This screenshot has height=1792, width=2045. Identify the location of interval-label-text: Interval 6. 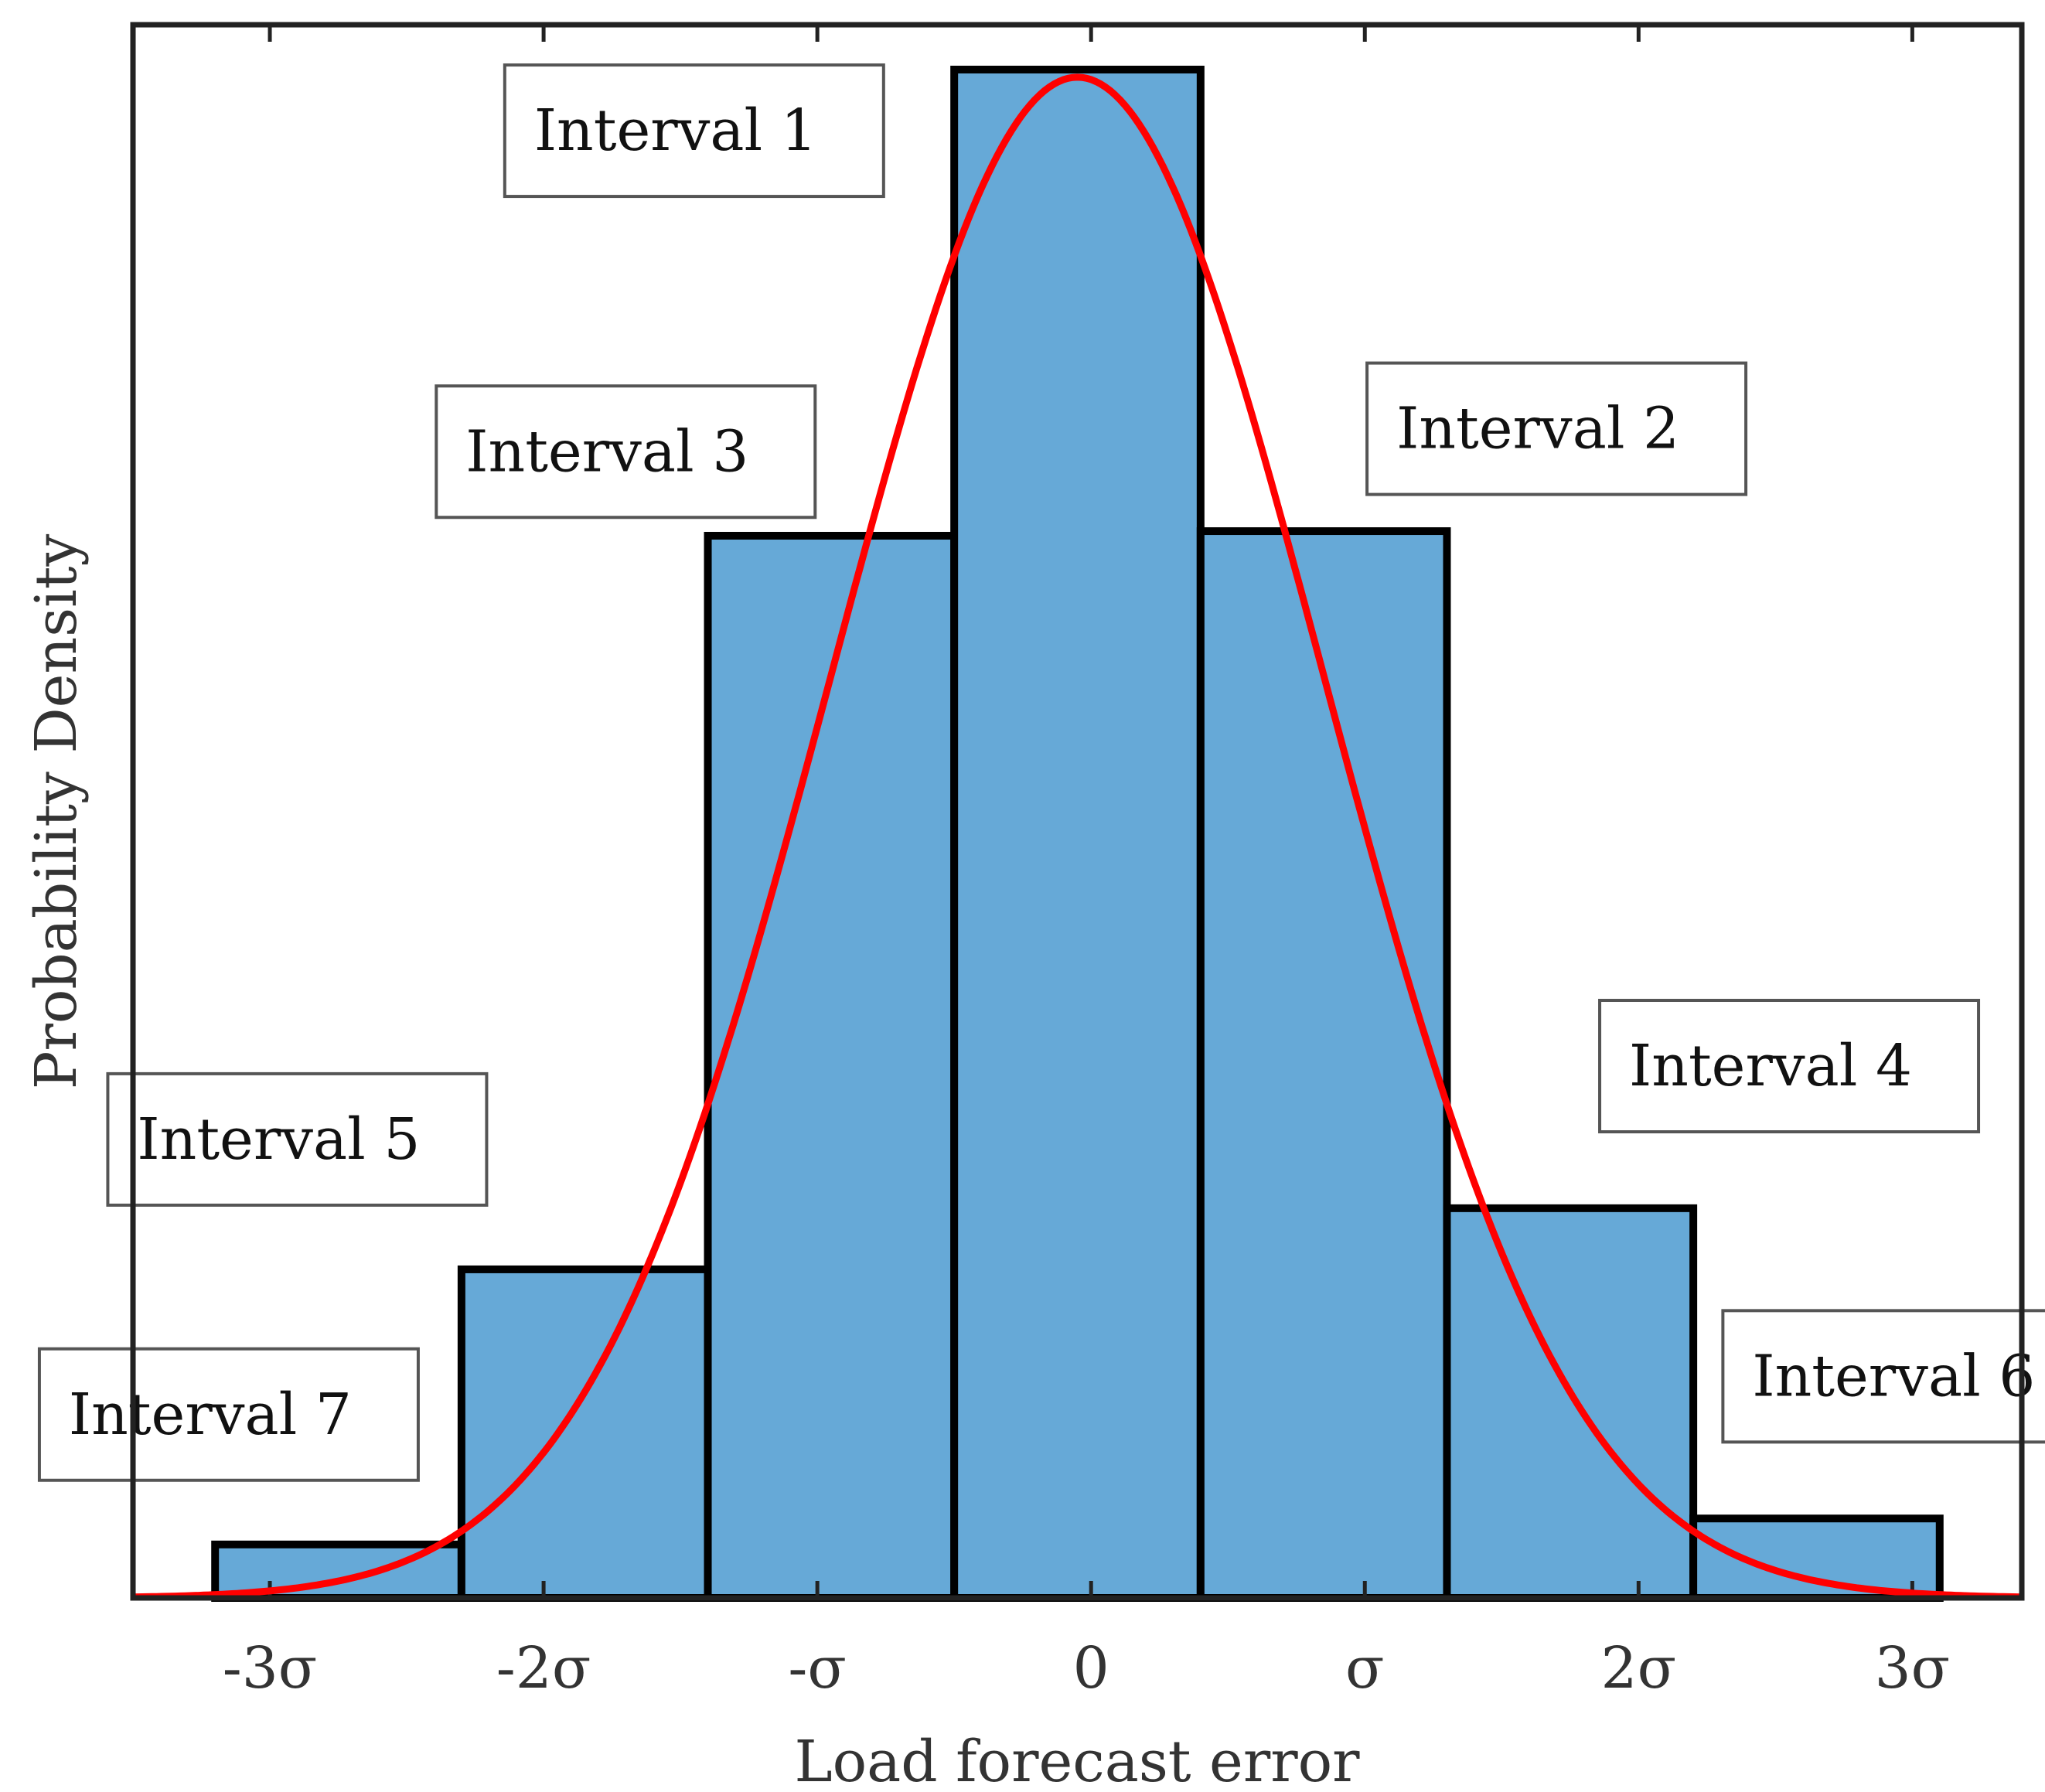
(1894, 1376).